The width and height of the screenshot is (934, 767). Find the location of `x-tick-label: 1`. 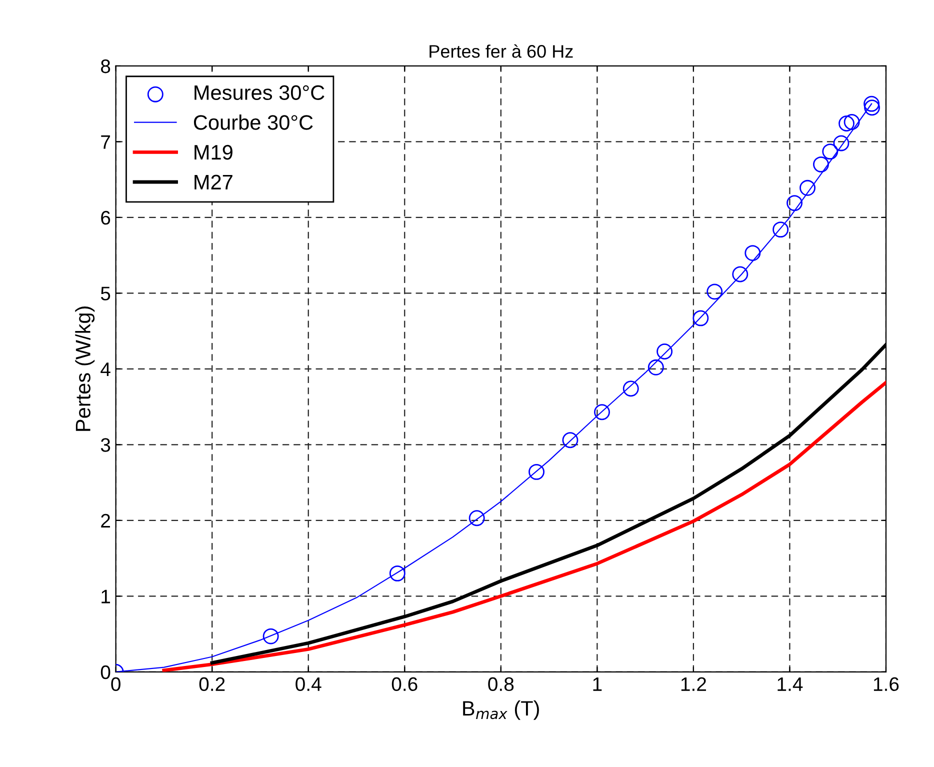

x-tick-label: 1 is located at coordinates (597, 684).